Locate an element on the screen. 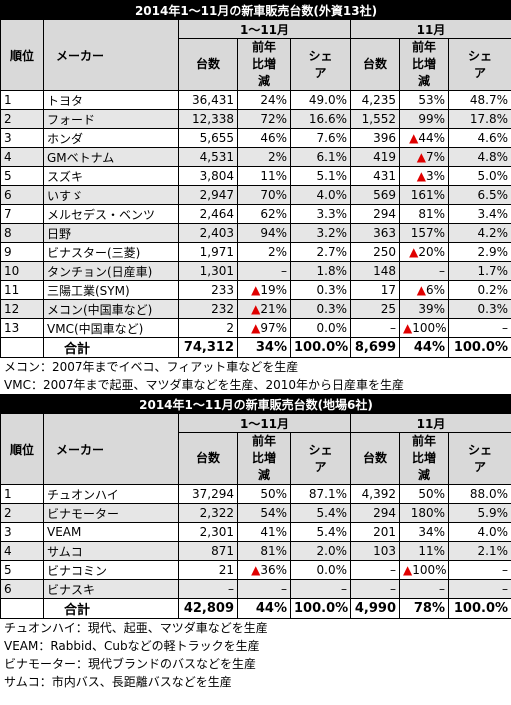 This screenshot has height=705, width=511. total-row: 合計 42,809 44% 100.0% 4,990 78% 100.0% is located at coordinates (255, 608).